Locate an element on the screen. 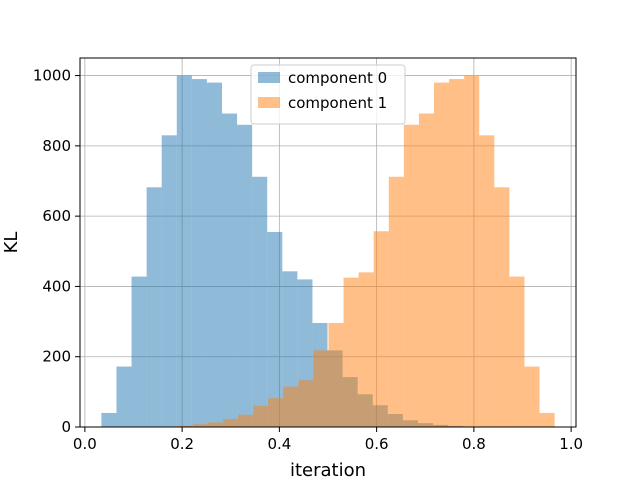  legend-label-component-0: component 0 is located at coordinates (337, 78).